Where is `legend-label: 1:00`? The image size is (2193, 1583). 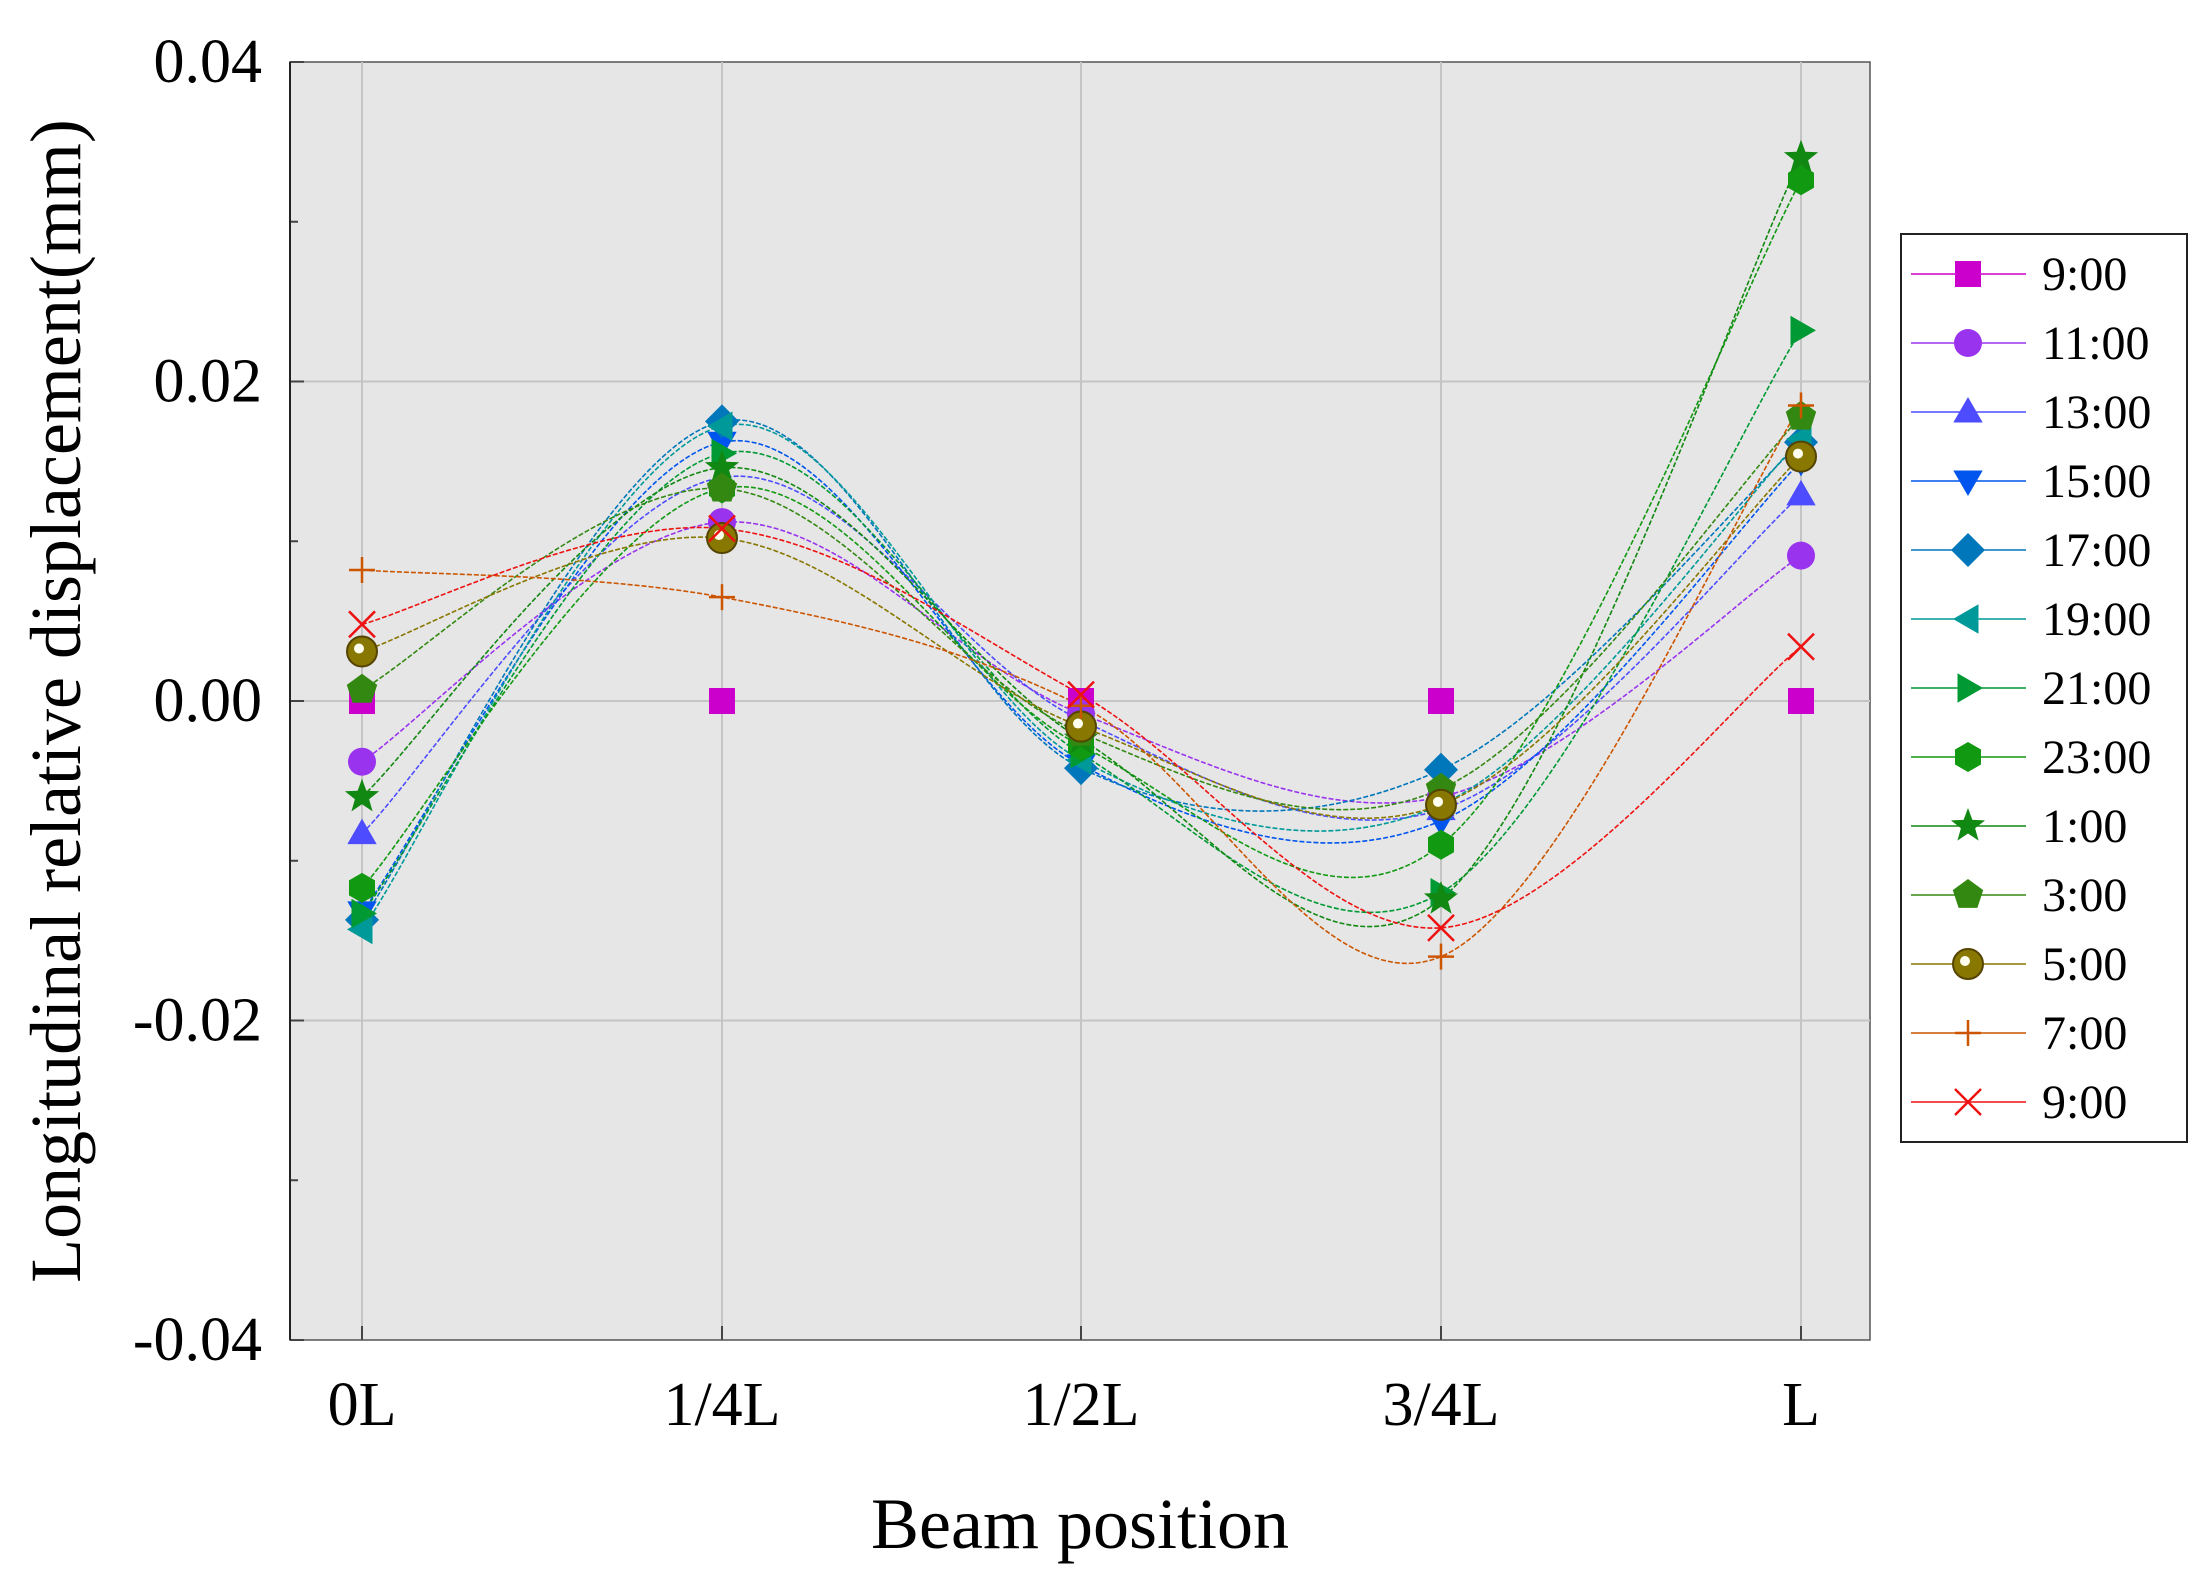
legend-label: 1:00 is located at coordinates (2084, 826).